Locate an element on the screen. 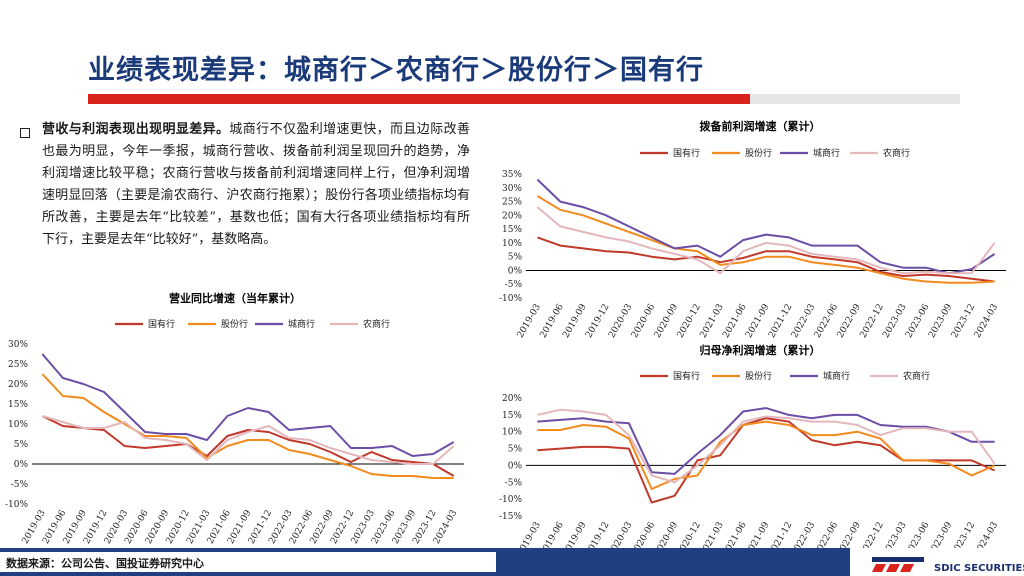  chart-title: 拨备前利润增速（累计） is located at coordinates (760, 126).